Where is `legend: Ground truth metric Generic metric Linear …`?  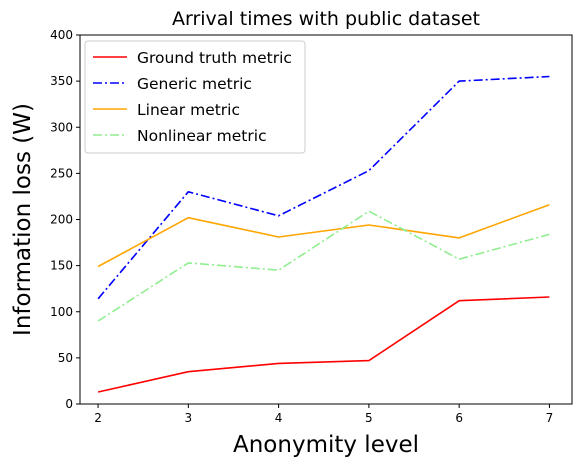
legend: Ground truth metric Generic metric Linear … is located at coordinates (195, 97).